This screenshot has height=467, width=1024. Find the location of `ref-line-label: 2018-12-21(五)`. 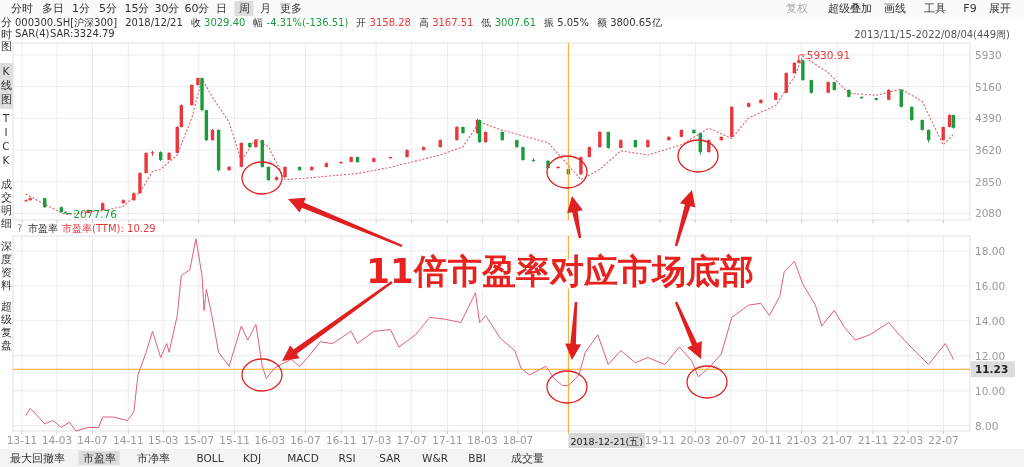

ref-line-label: 2018-12-21(五) is located at coordinates (607, 441).